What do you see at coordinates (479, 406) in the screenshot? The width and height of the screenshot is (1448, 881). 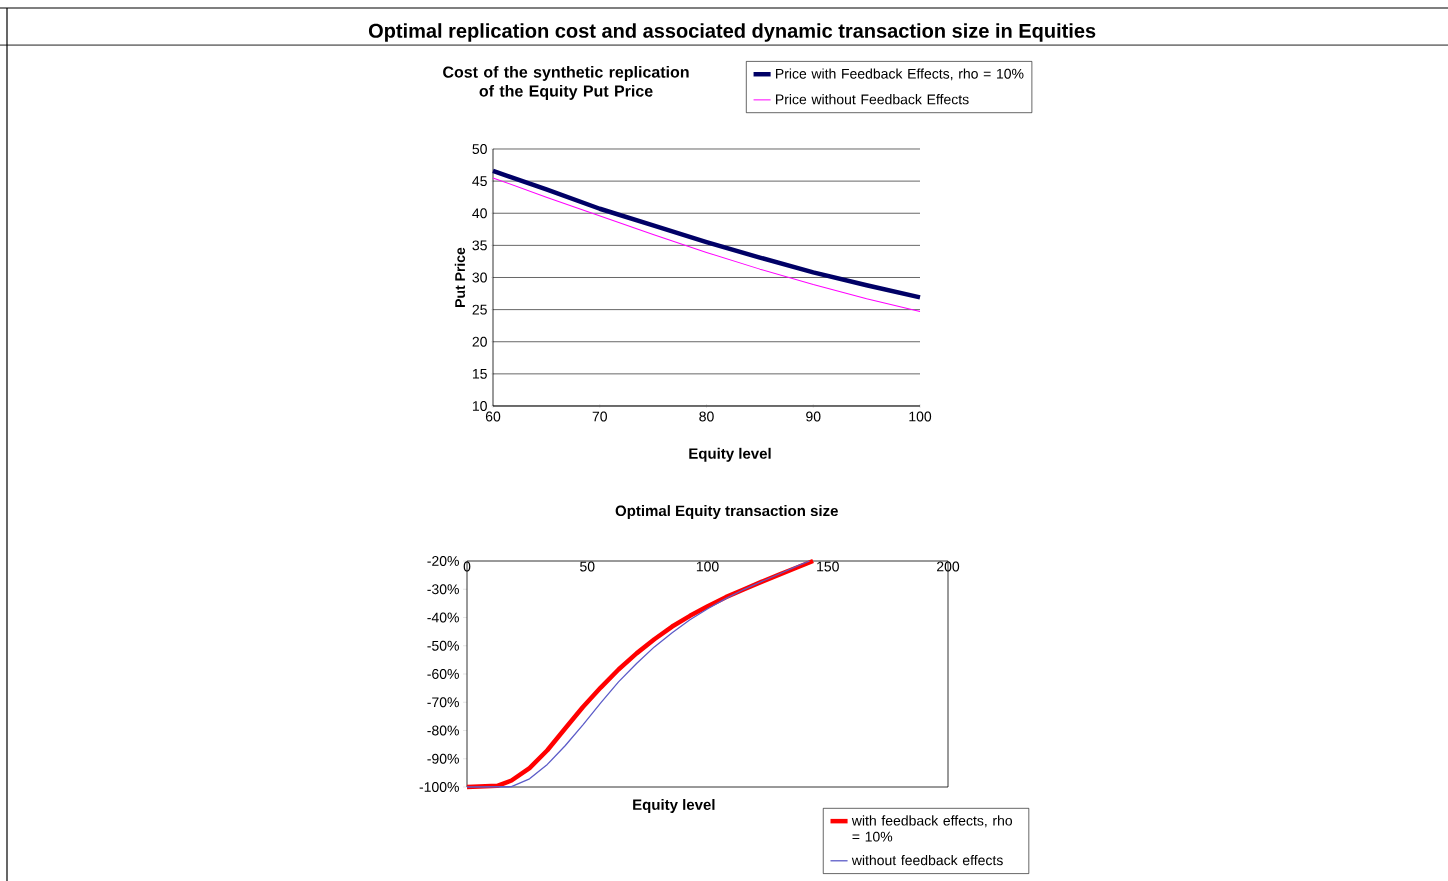 I see `y-tick-label: 10` at bounding box center [479, 406].